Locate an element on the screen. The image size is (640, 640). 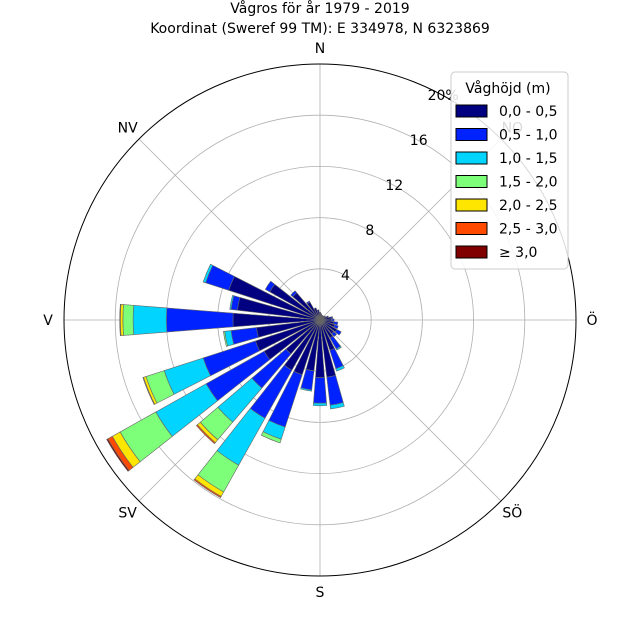
legend-label: 0,5 - 1,0 is located at coordinates (528, 136).